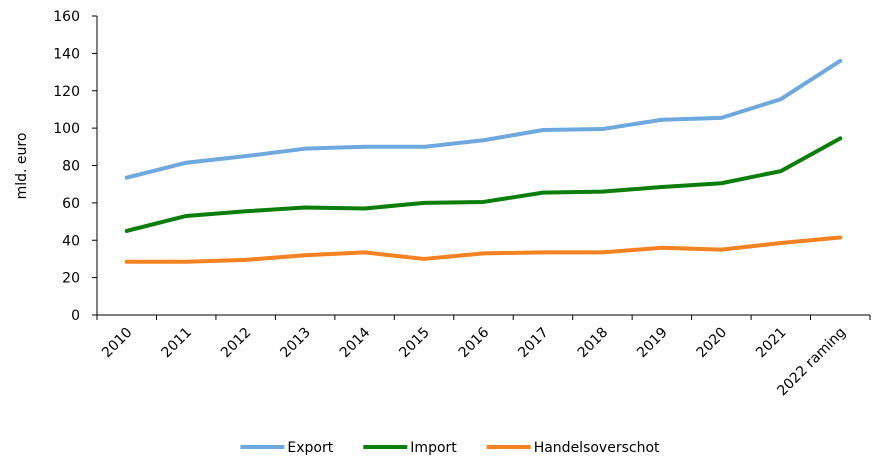 This screenshot has height=458, width=874. I want to click on legend-item: Handelsoverschot, so click(573, 448).